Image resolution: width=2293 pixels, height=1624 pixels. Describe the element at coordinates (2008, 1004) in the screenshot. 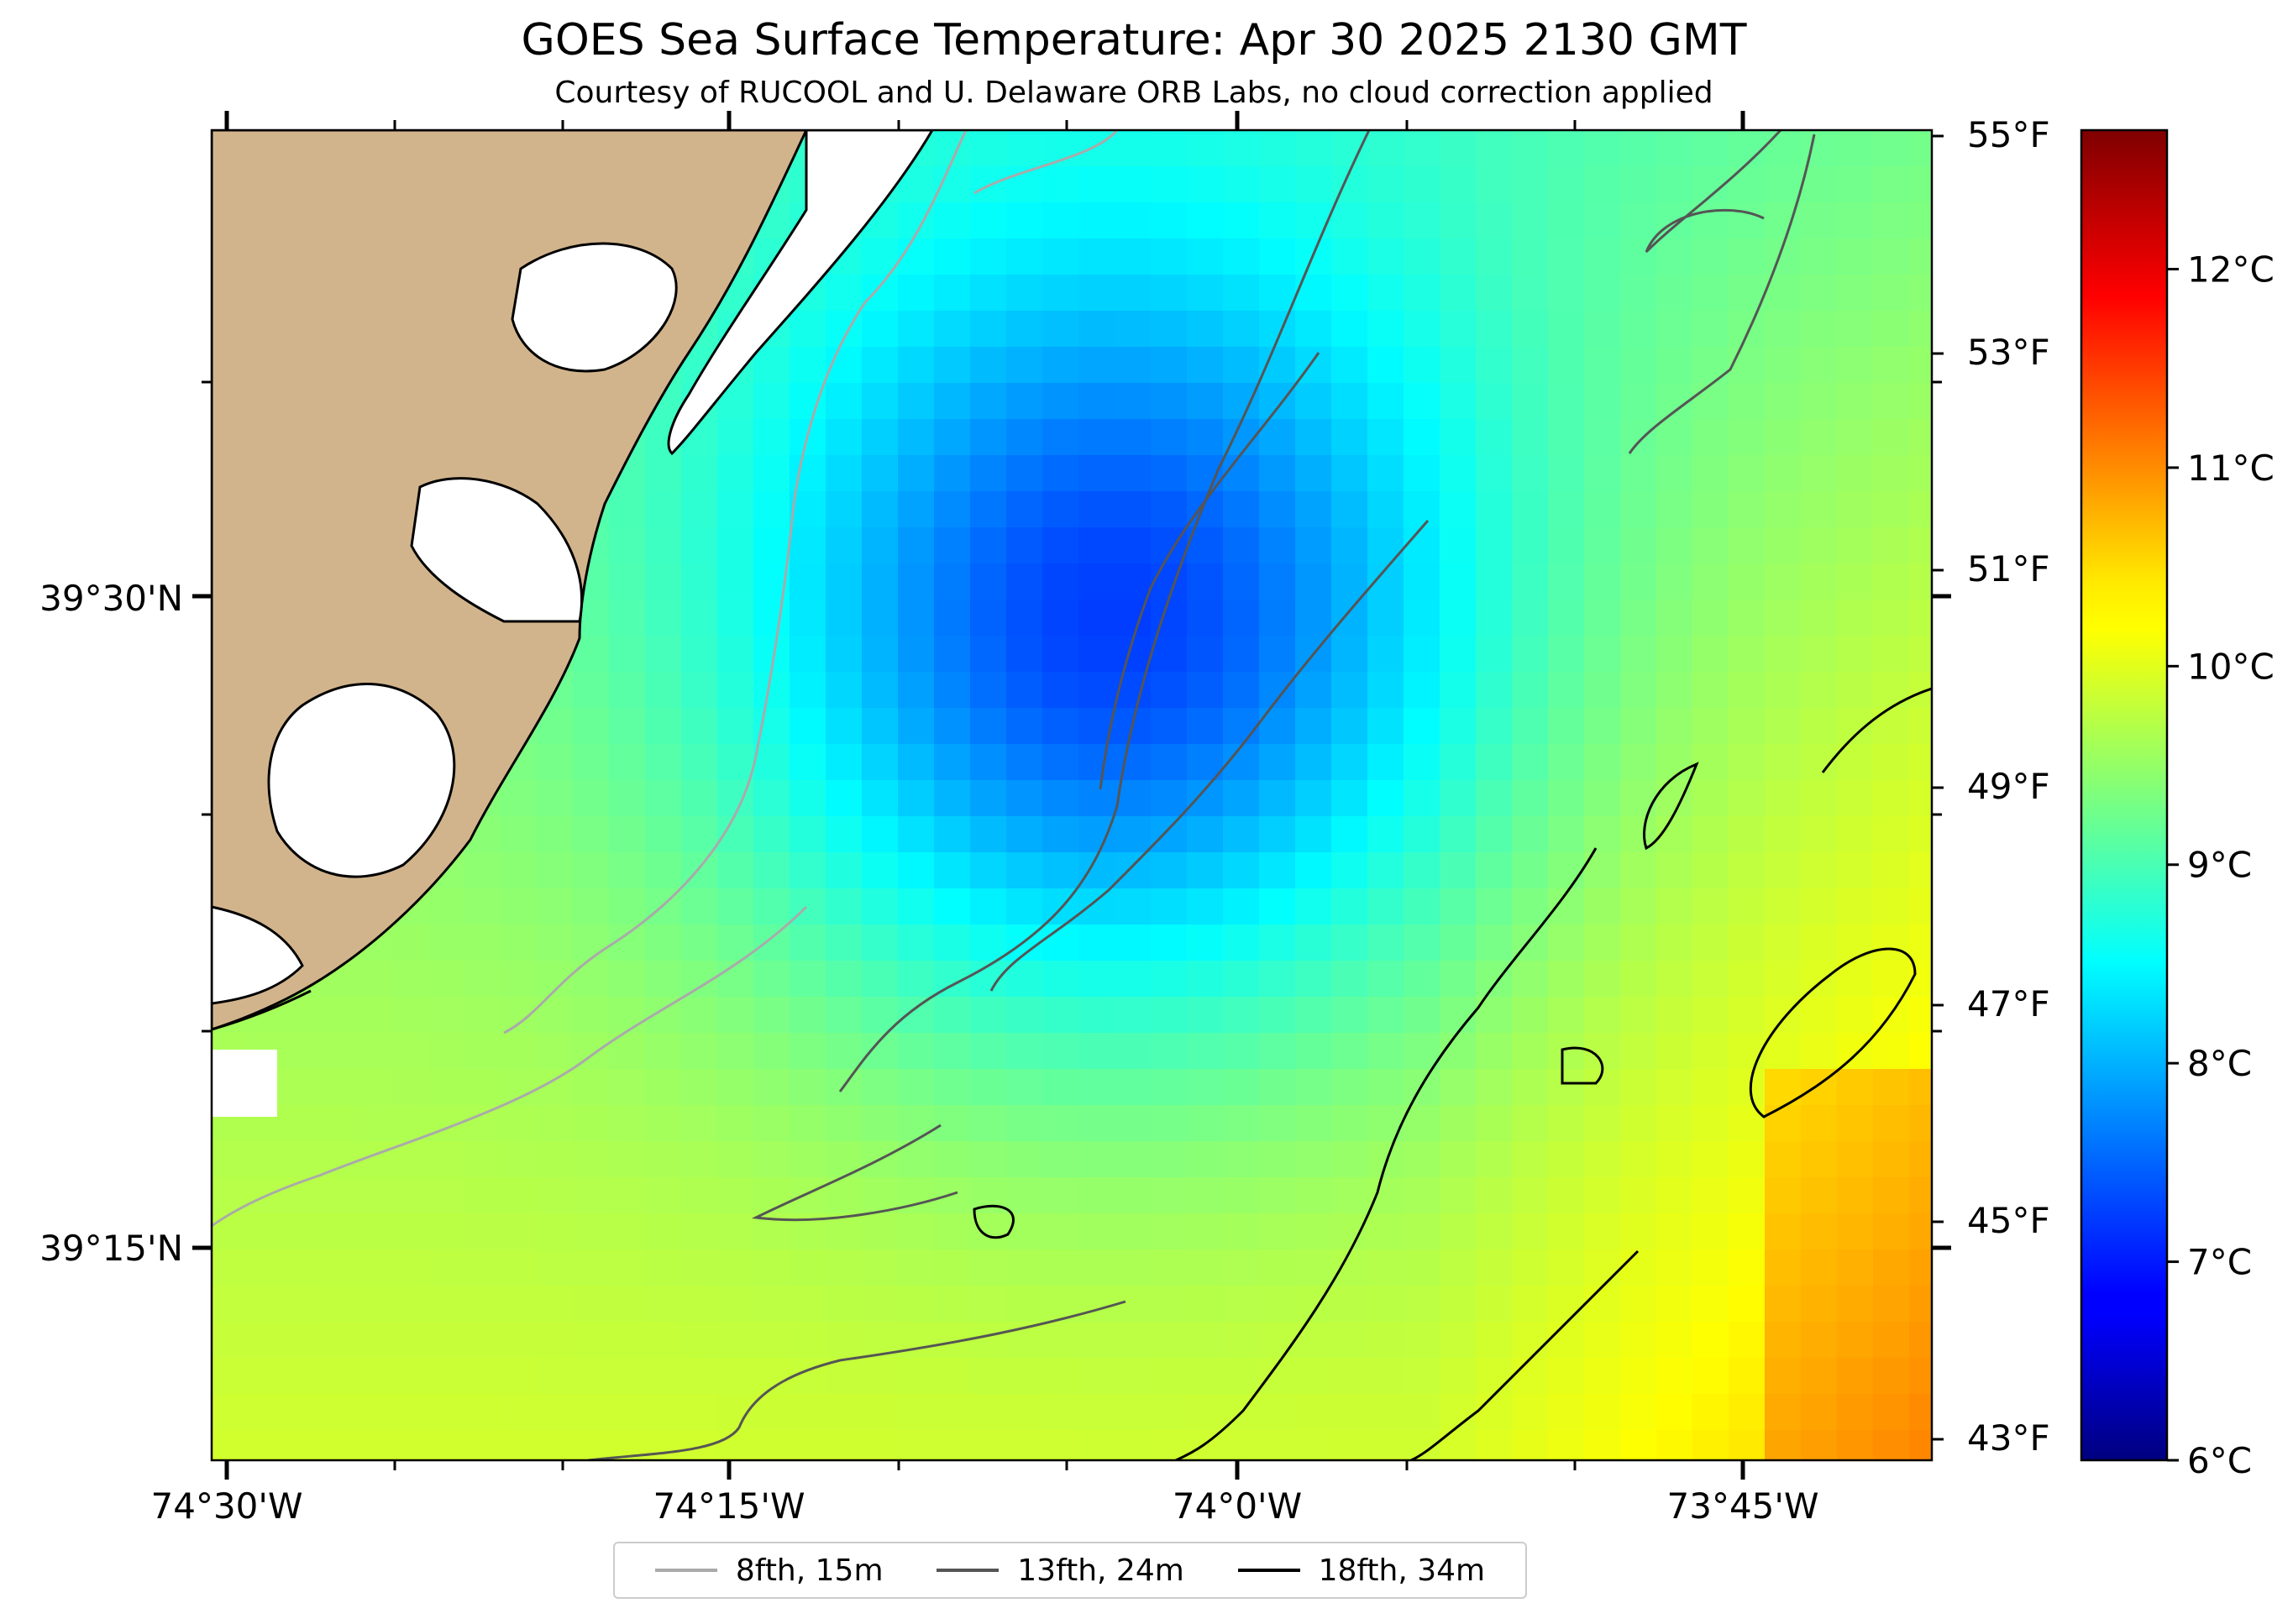

I see `fahrenheit-tick-label: 47°F` at that location.